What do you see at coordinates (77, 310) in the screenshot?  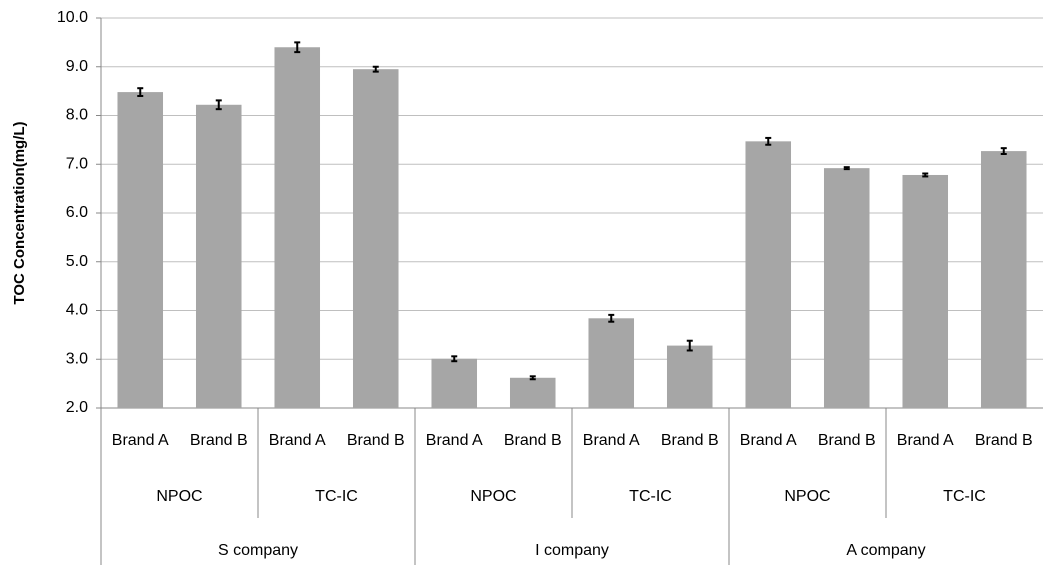 I see `y-tick-label: 4.0` at bounding box center [77, 310].